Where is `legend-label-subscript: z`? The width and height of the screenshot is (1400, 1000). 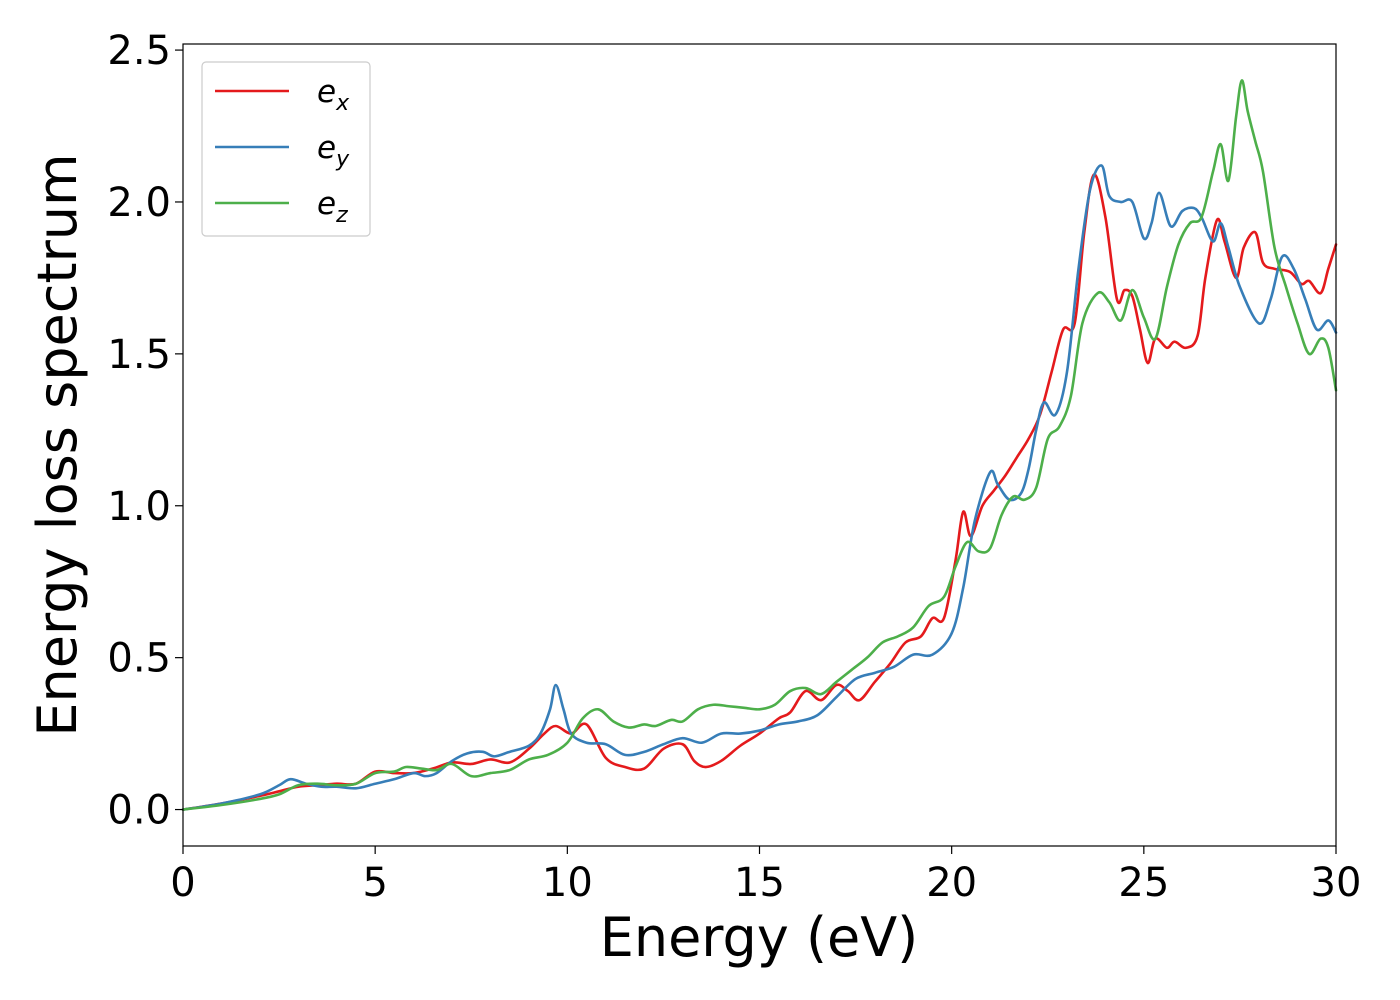
legend-label-subscript: z is located at coordinates (341, 215).